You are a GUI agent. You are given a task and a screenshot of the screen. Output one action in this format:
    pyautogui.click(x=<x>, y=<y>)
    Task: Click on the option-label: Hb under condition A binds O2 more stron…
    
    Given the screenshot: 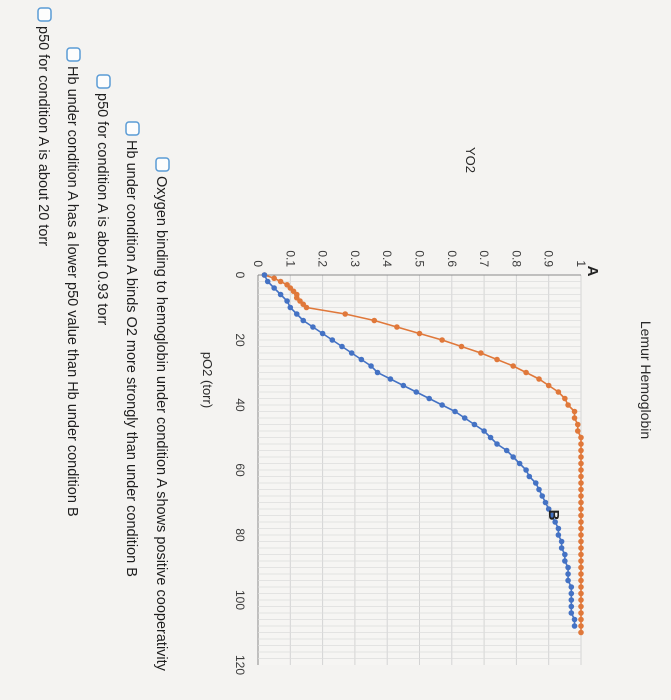 What is the action you would take?
    pyautogui.click(x=131, y=358)
    